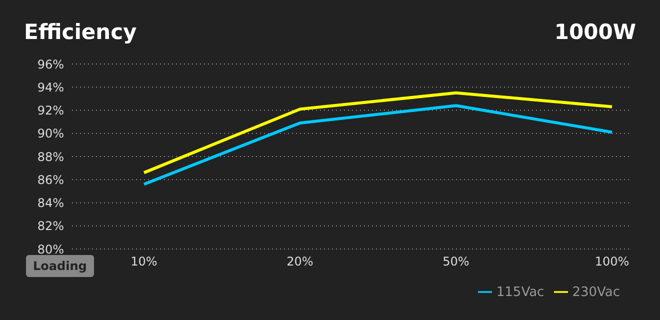 This screenshot has width=660, height=320. I want to click on y-tick-label: 94%, so click(50, 87).